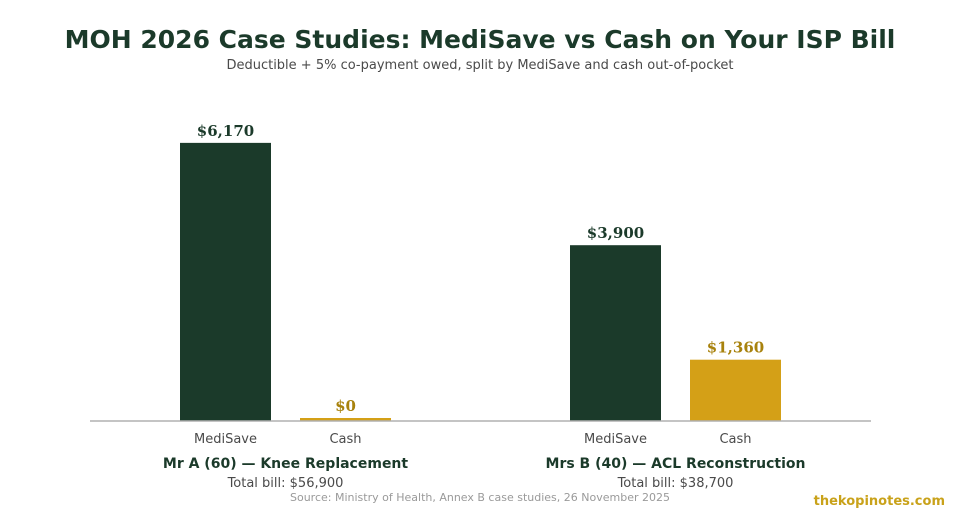  Describe the element at coordinates (675, 483) in the screenshot. I see `group-total-bill-2: Total bill: $38,700` at that location.